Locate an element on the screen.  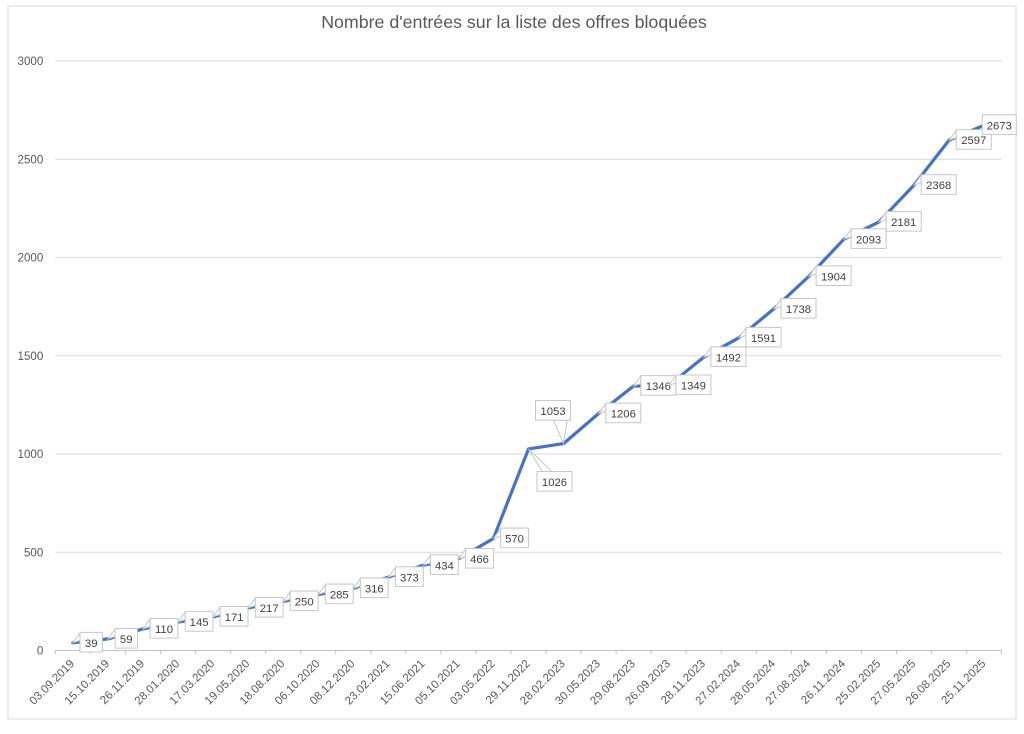
svg-text: 39 is located at coordinates (91, 644).